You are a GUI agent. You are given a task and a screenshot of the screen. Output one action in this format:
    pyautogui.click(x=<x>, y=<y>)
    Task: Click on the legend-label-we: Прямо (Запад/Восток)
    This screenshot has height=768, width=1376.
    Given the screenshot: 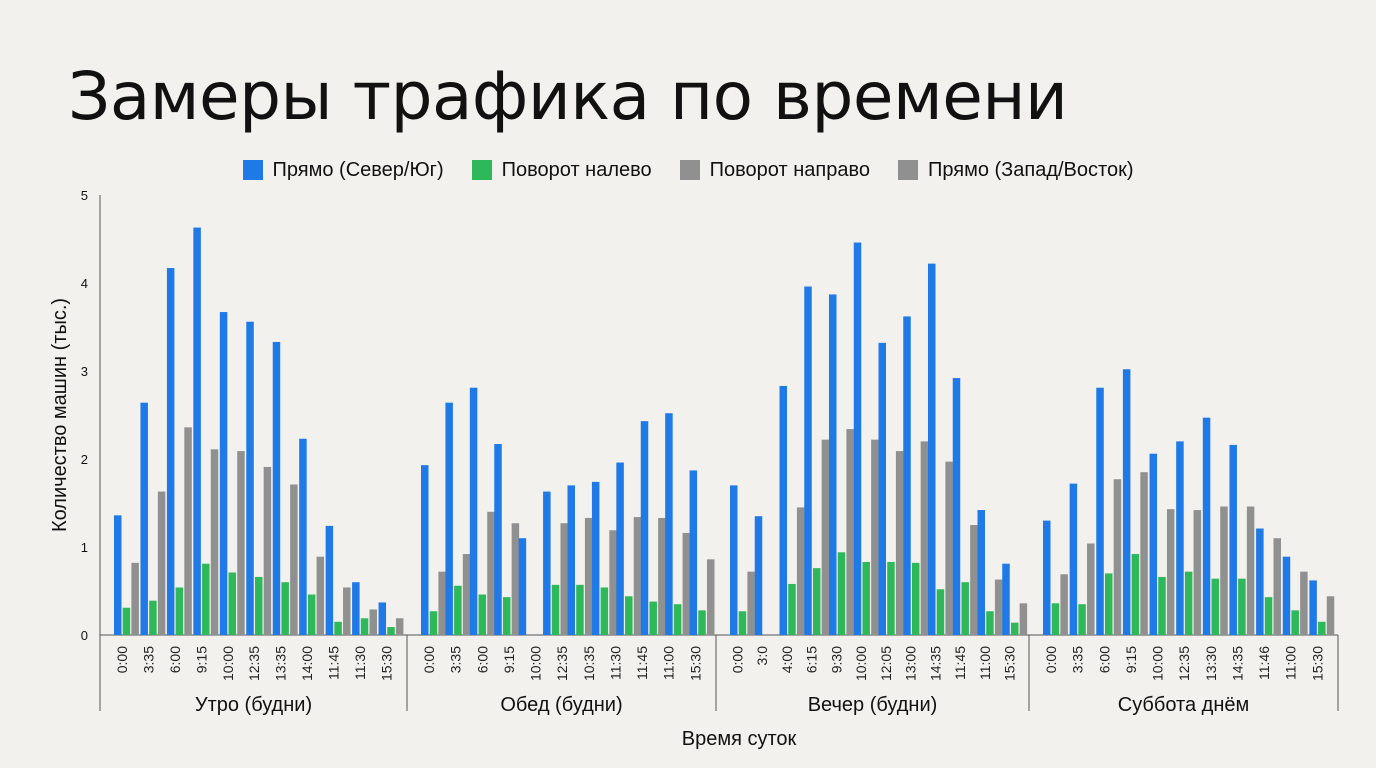 What is the action you would take?
    pyautogui.click(x=1030, y=169)
    